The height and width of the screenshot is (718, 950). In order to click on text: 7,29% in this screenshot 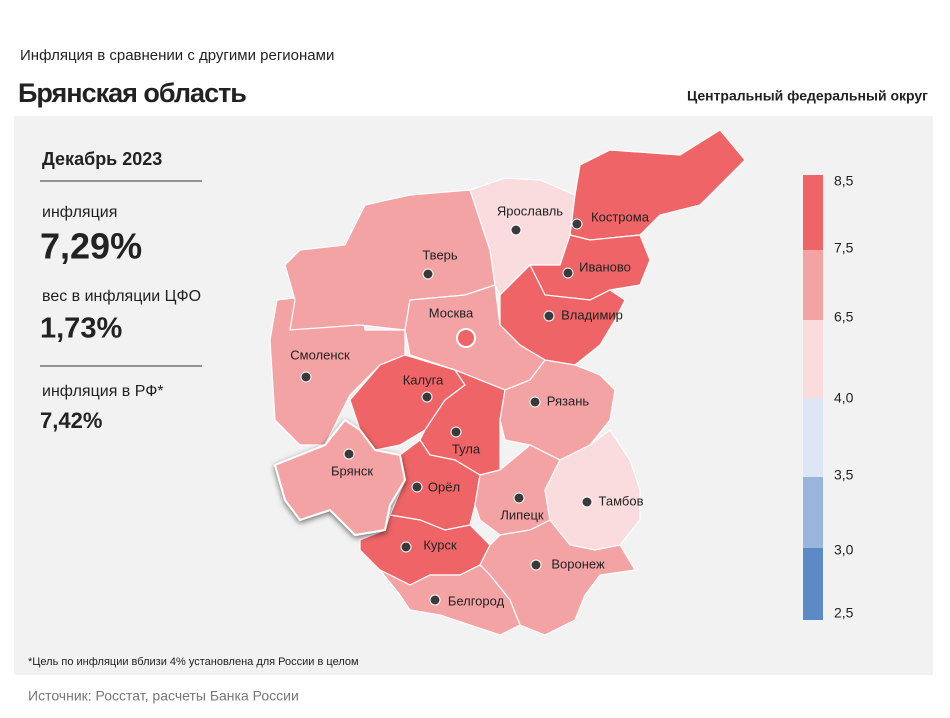, I will do `click(91, 246)`.